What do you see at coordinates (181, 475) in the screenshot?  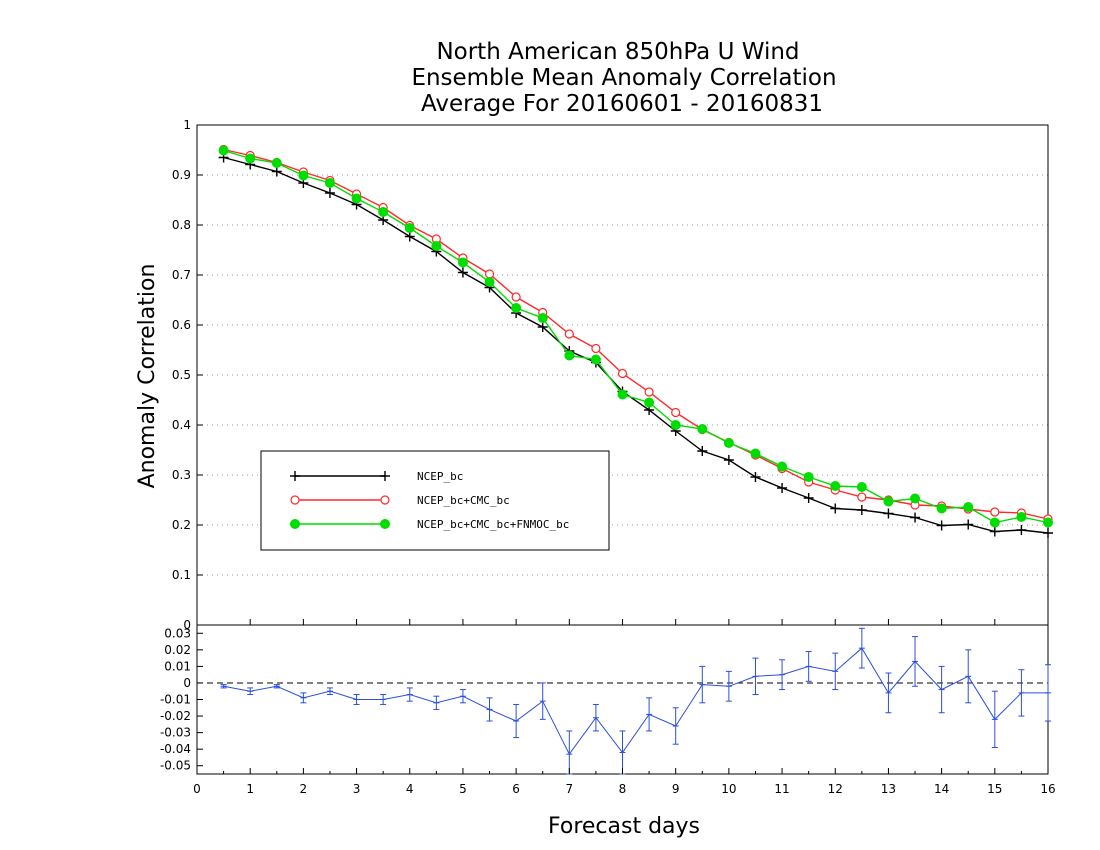 I see `main-y-tick-label: 0.3` at bounding box center [181, 475].